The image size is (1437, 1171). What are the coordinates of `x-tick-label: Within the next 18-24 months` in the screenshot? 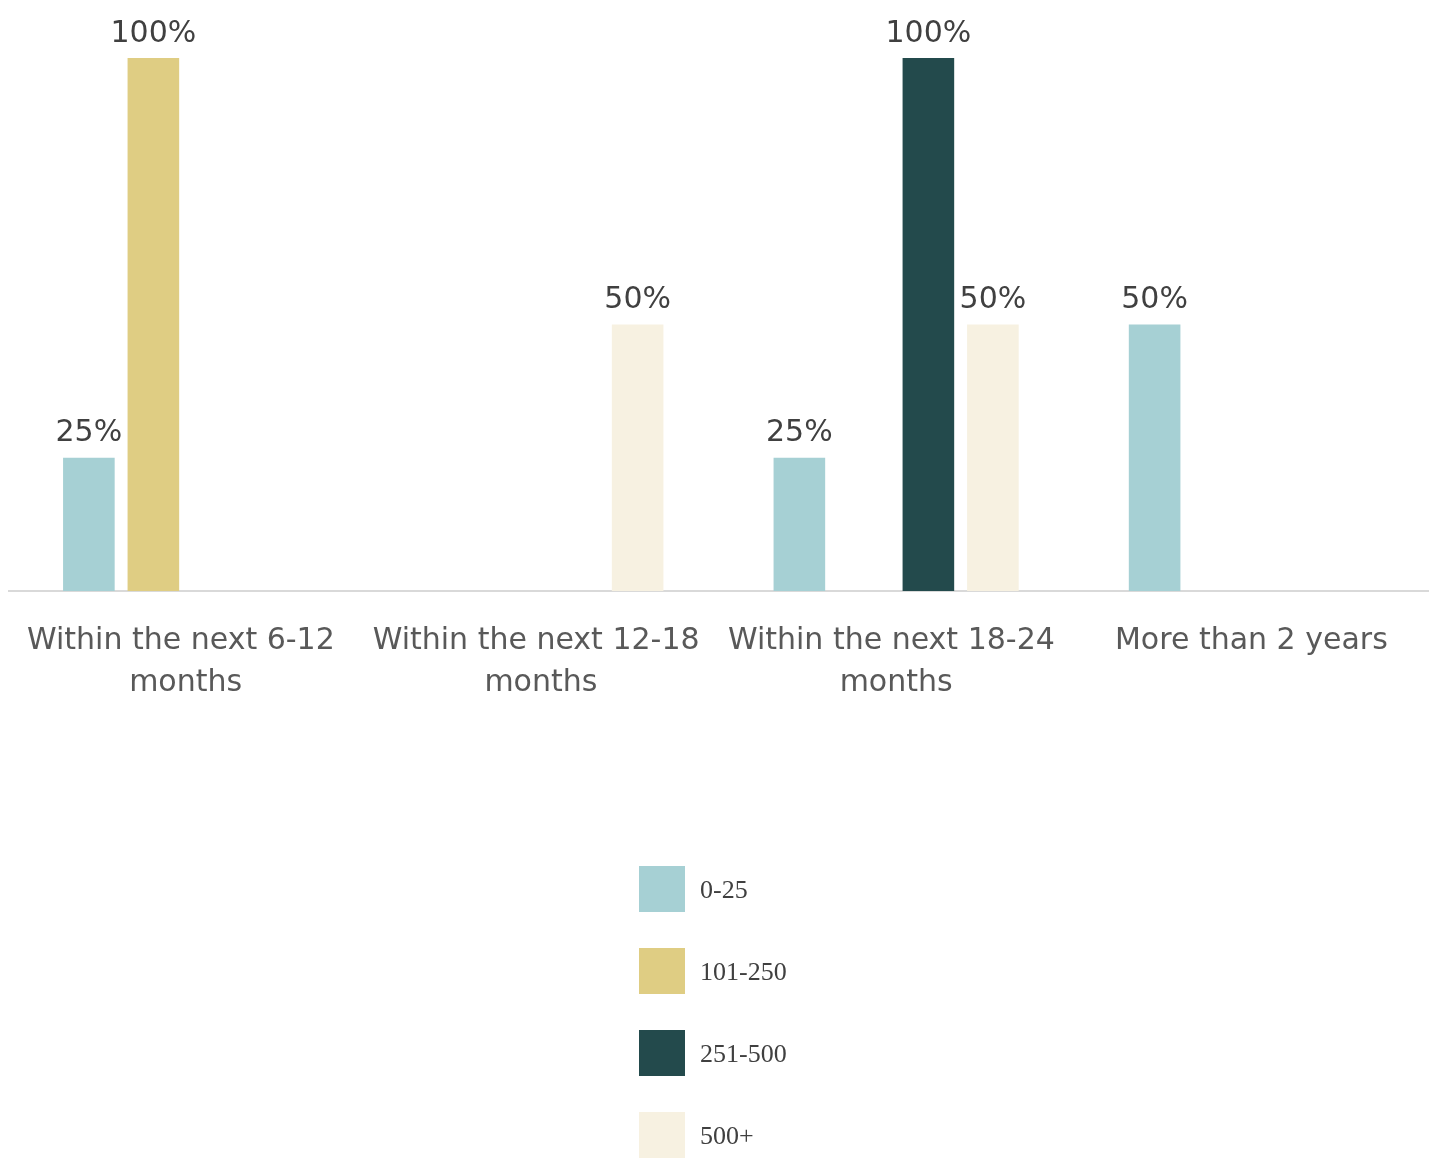 It's located at (896, 659).